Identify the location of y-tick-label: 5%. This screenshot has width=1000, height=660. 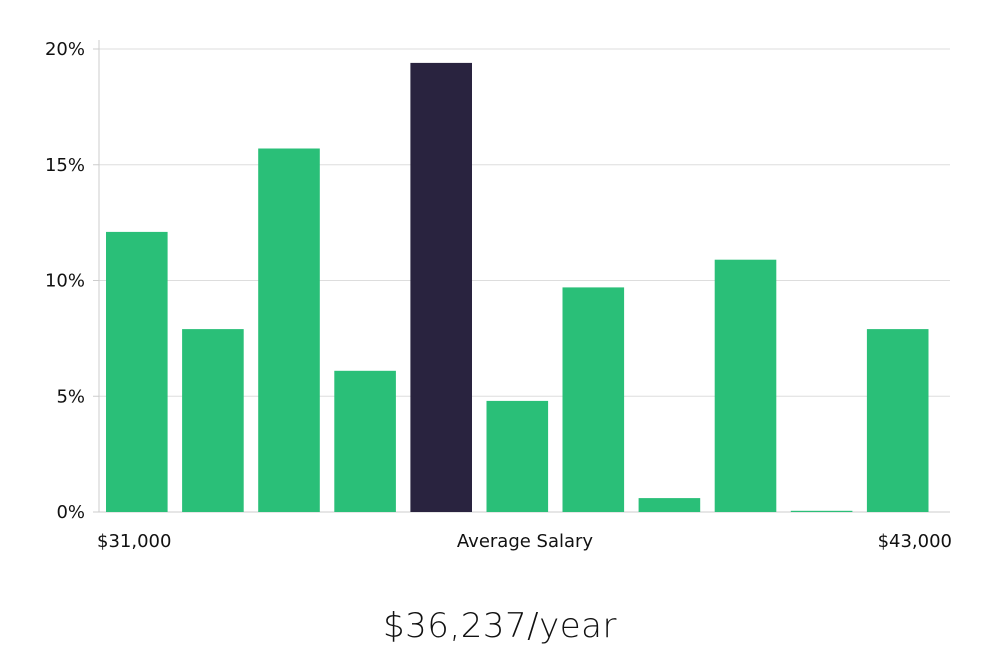
(70, 396).